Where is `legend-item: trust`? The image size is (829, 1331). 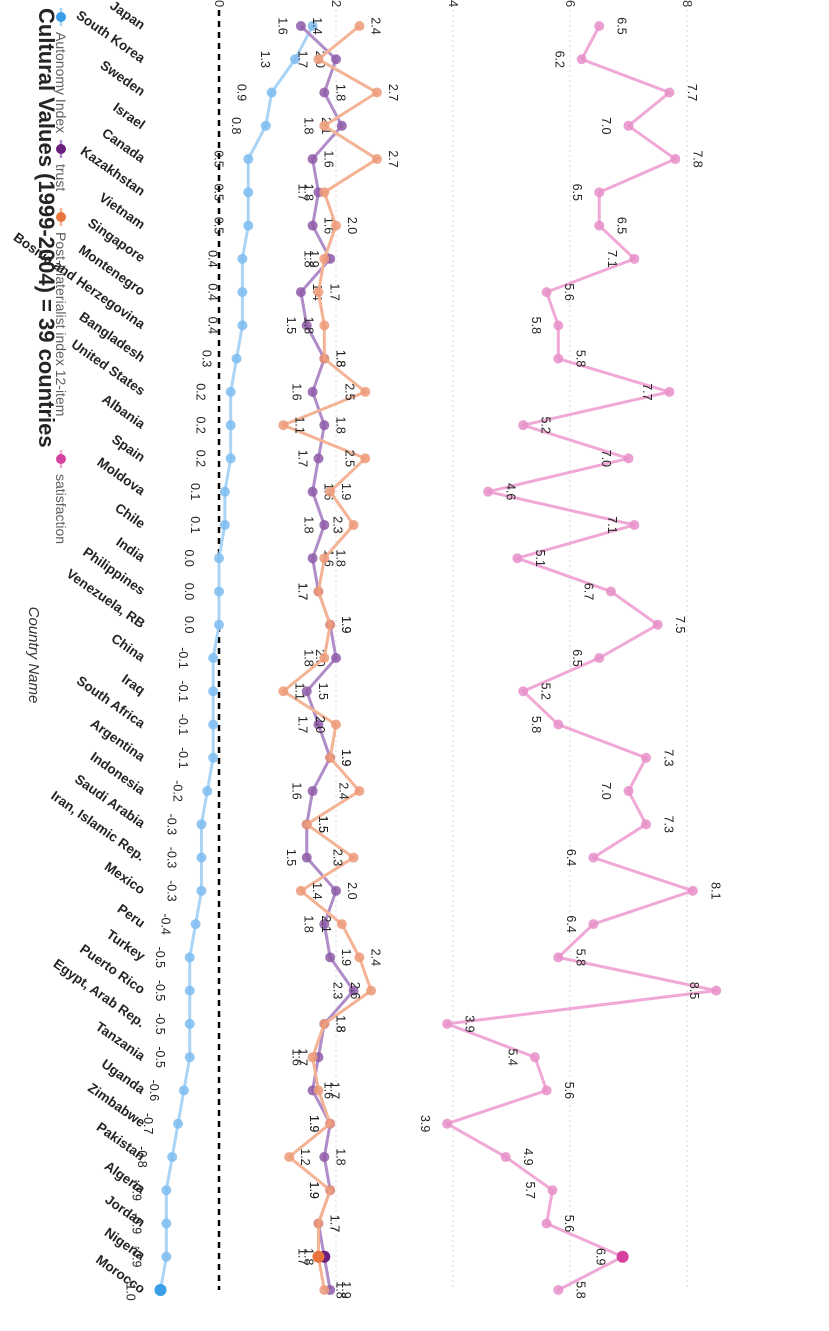
legend-item: trust is located at coordinates (61, 165).